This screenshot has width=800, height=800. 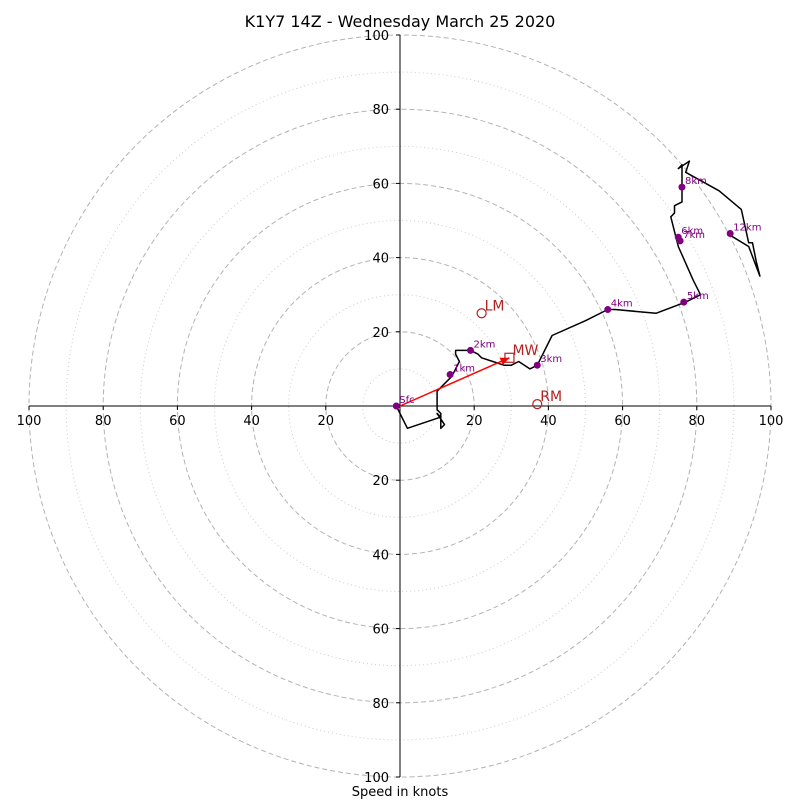 What do you see at coordinates (396, 406) in the screenshot?
I see `height-marker-sfc` at bounding box center [396, 406].